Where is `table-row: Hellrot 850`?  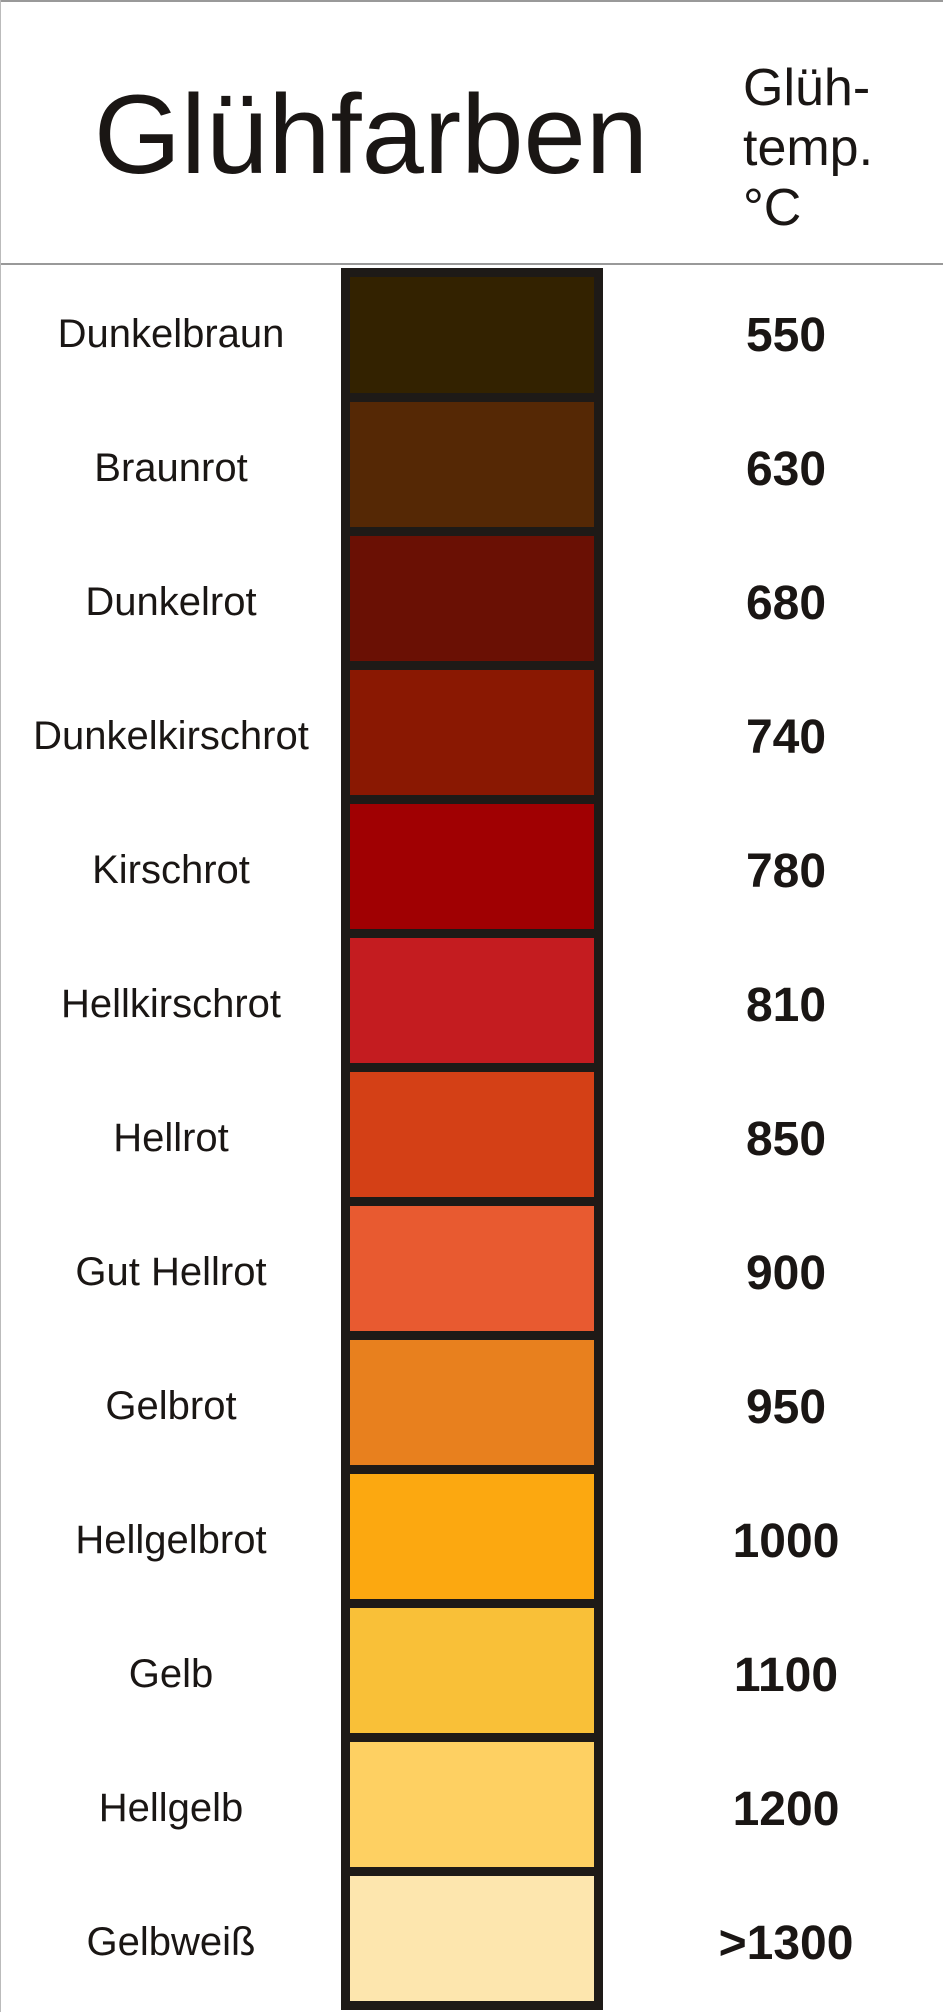
table-row: Hellrot 850 is located at coordinates (472, 1139).